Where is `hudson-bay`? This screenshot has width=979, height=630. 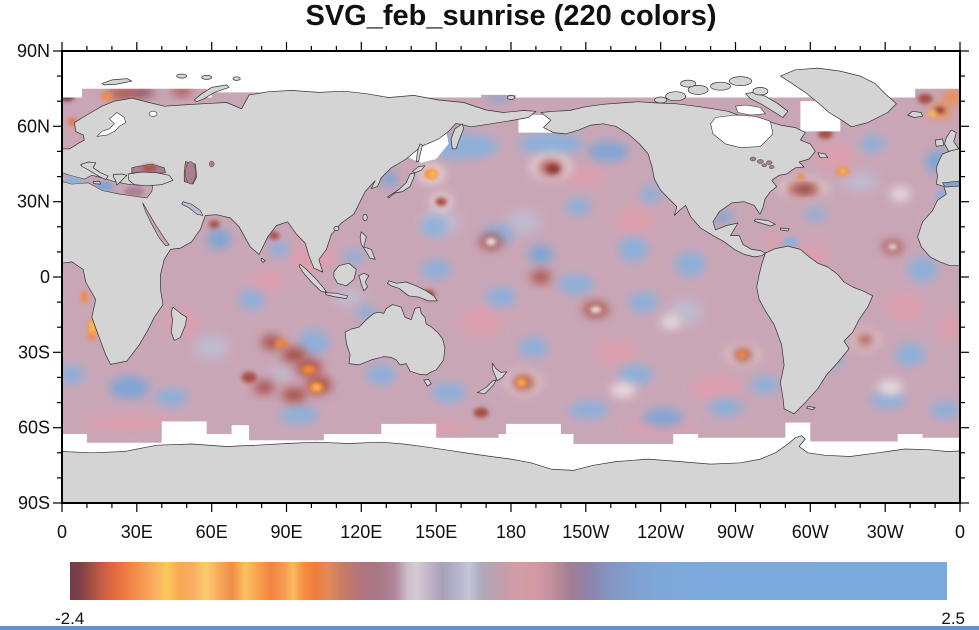
hudson-bay is located at coordinates (742, 131).